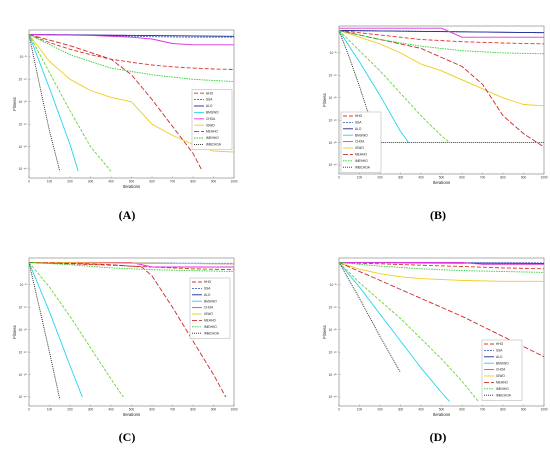  Describe the element at coordinates (127, 215) in the screenshot. I see `panel-label-a: (A)` at that location.